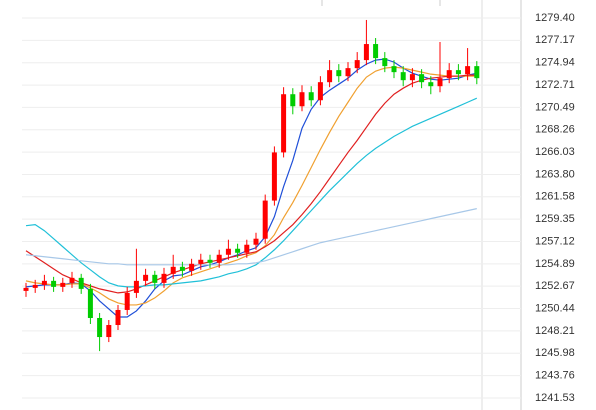  What do you see at coordinates (555, 197) in the screenshot?
I see `y-tick-label: 1261.58` at bounding box center [555, 197].